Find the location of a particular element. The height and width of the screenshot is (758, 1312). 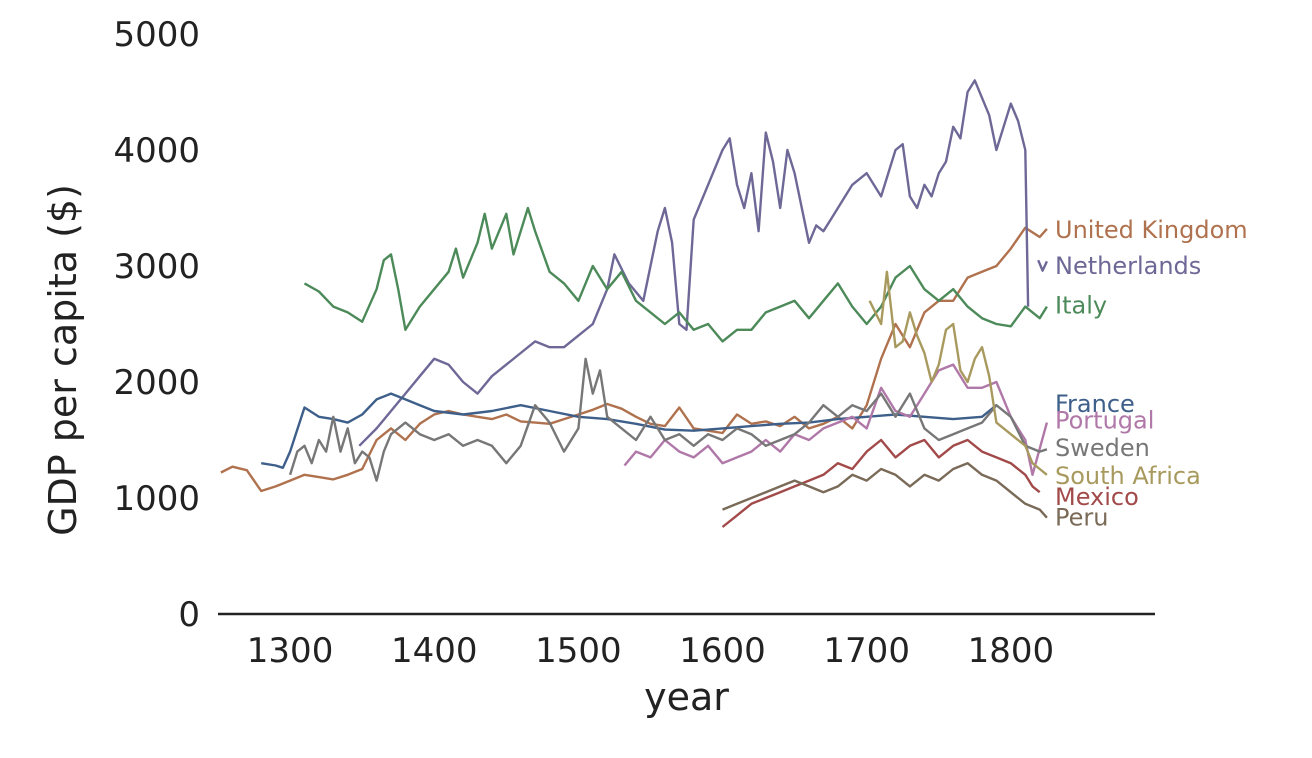

series-label-united-kingdom: United Kingdom is located at coordinates (1151, 230).